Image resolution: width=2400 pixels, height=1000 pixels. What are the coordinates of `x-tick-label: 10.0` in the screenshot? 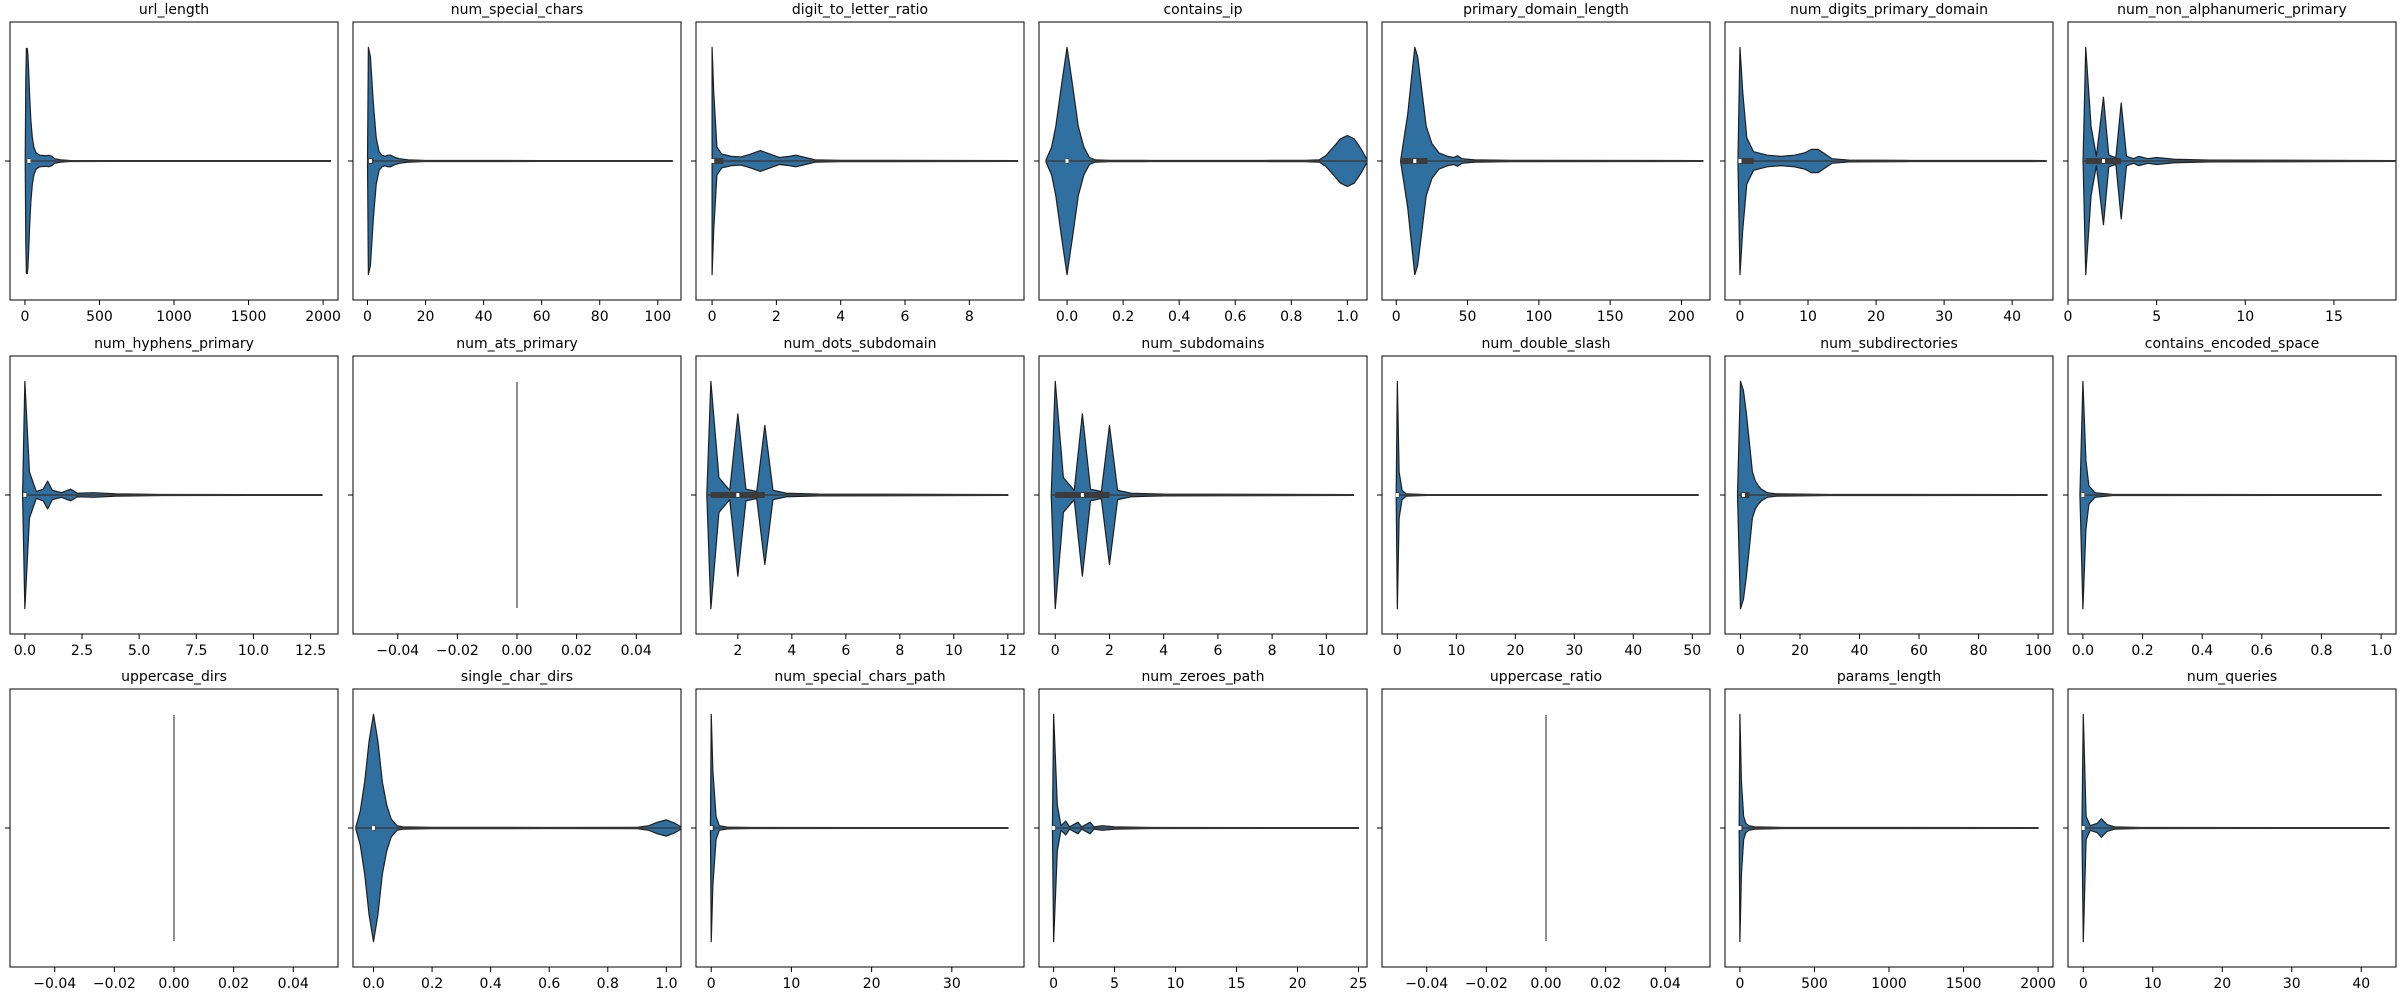 It's located at (253, 651).